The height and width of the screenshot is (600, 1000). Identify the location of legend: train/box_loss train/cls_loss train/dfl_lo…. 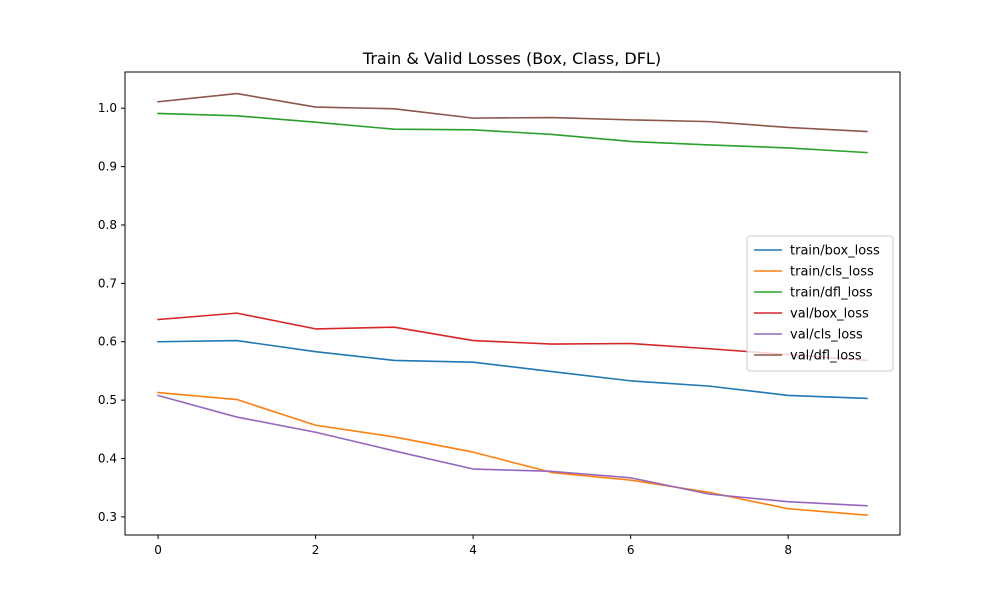
(820, 303).